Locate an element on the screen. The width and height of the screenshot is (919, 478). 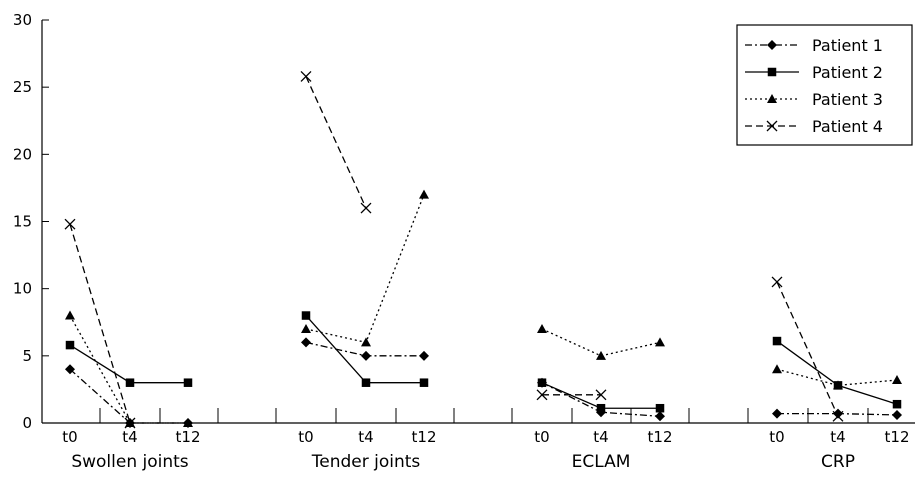
group-label: CRP is located at coordinates (838, 462).